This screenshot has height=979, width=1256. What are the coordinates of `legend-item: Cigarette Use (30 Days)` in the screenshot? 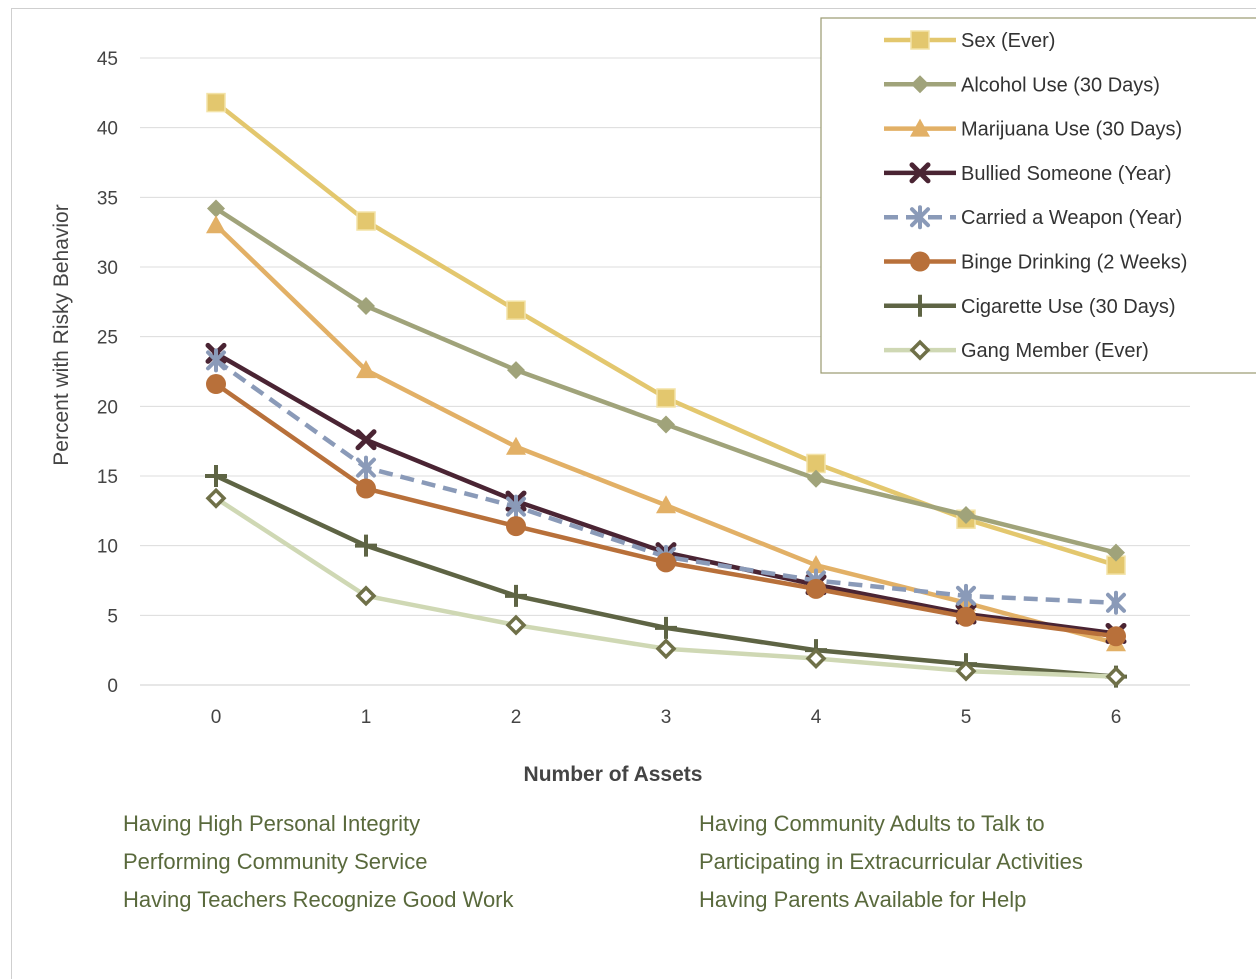 It's located at (1030, 306).